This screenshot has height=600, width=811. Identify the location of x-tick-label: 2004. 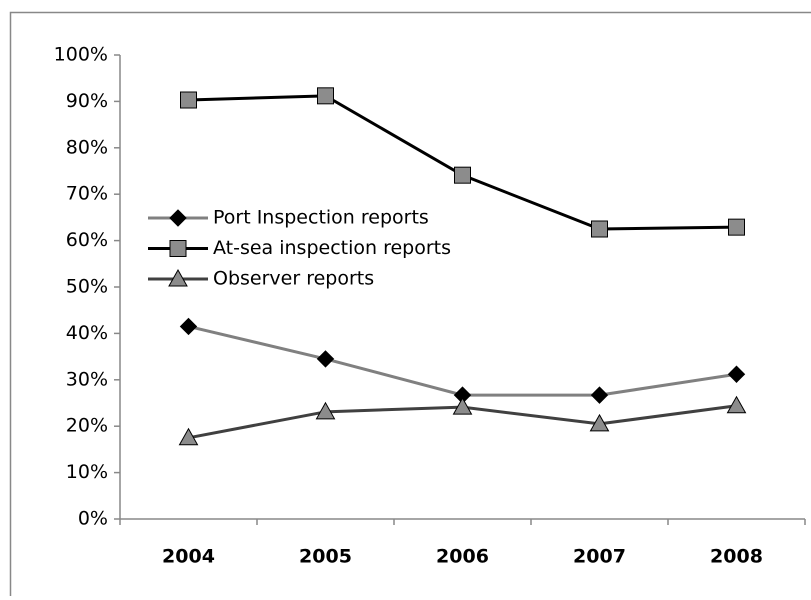
(188, 557).